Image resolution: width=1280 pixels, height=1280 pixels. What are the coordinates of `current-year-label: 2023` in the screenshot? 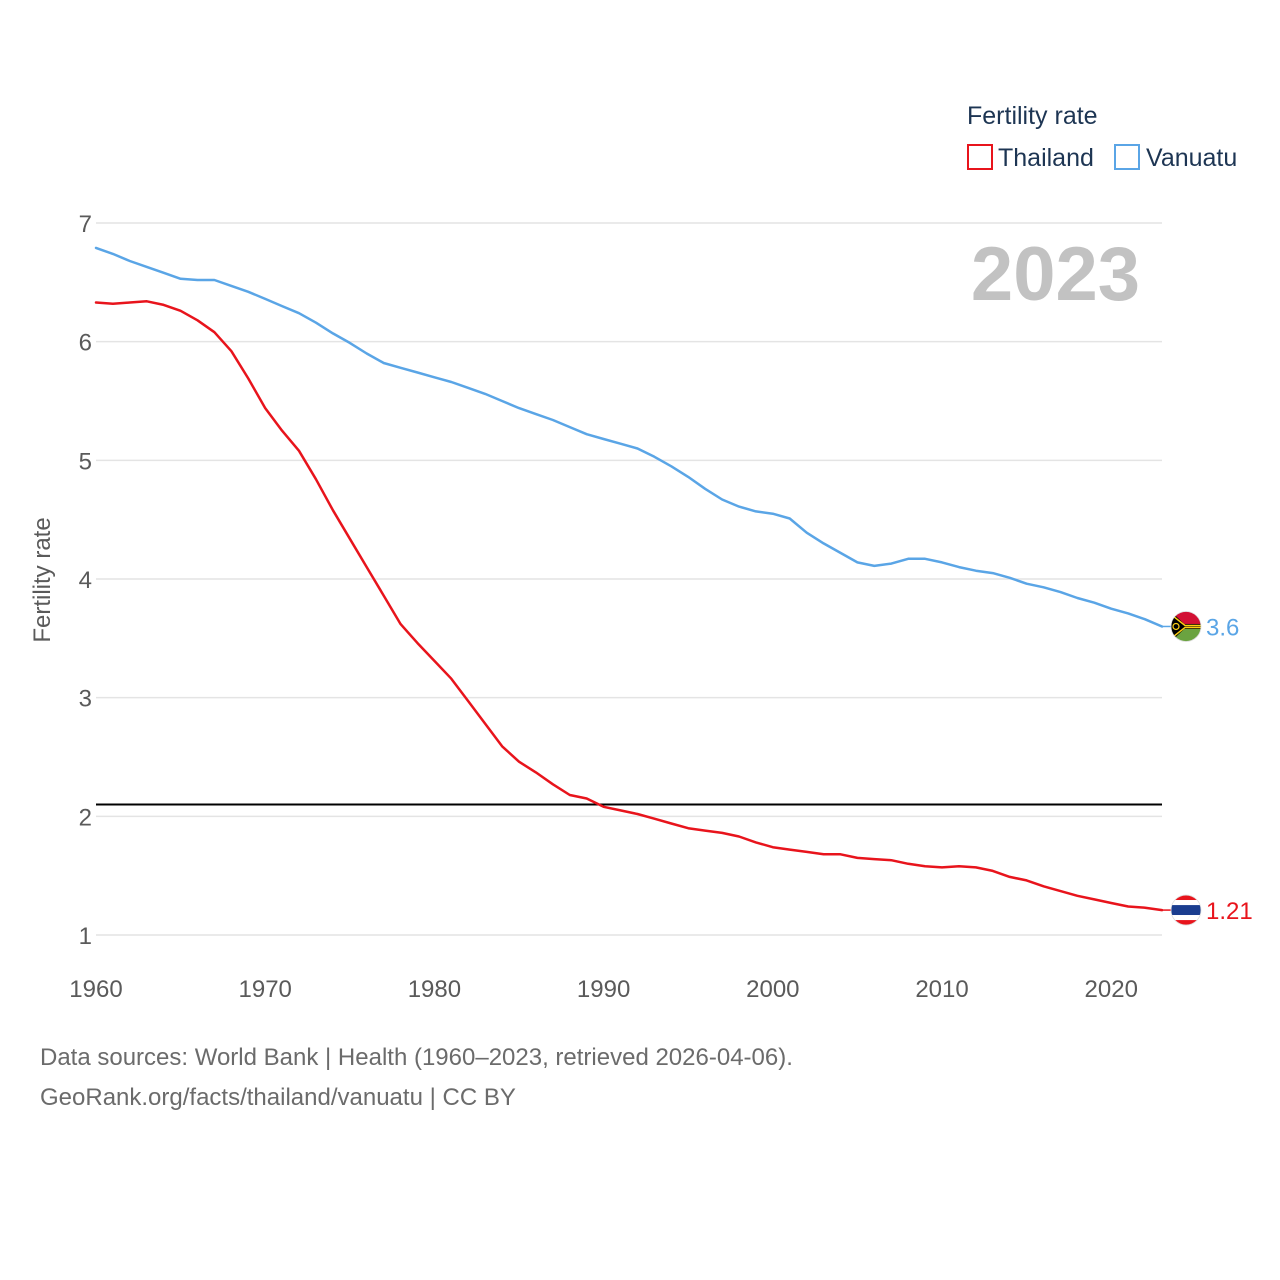 It's located at (1055, 274).